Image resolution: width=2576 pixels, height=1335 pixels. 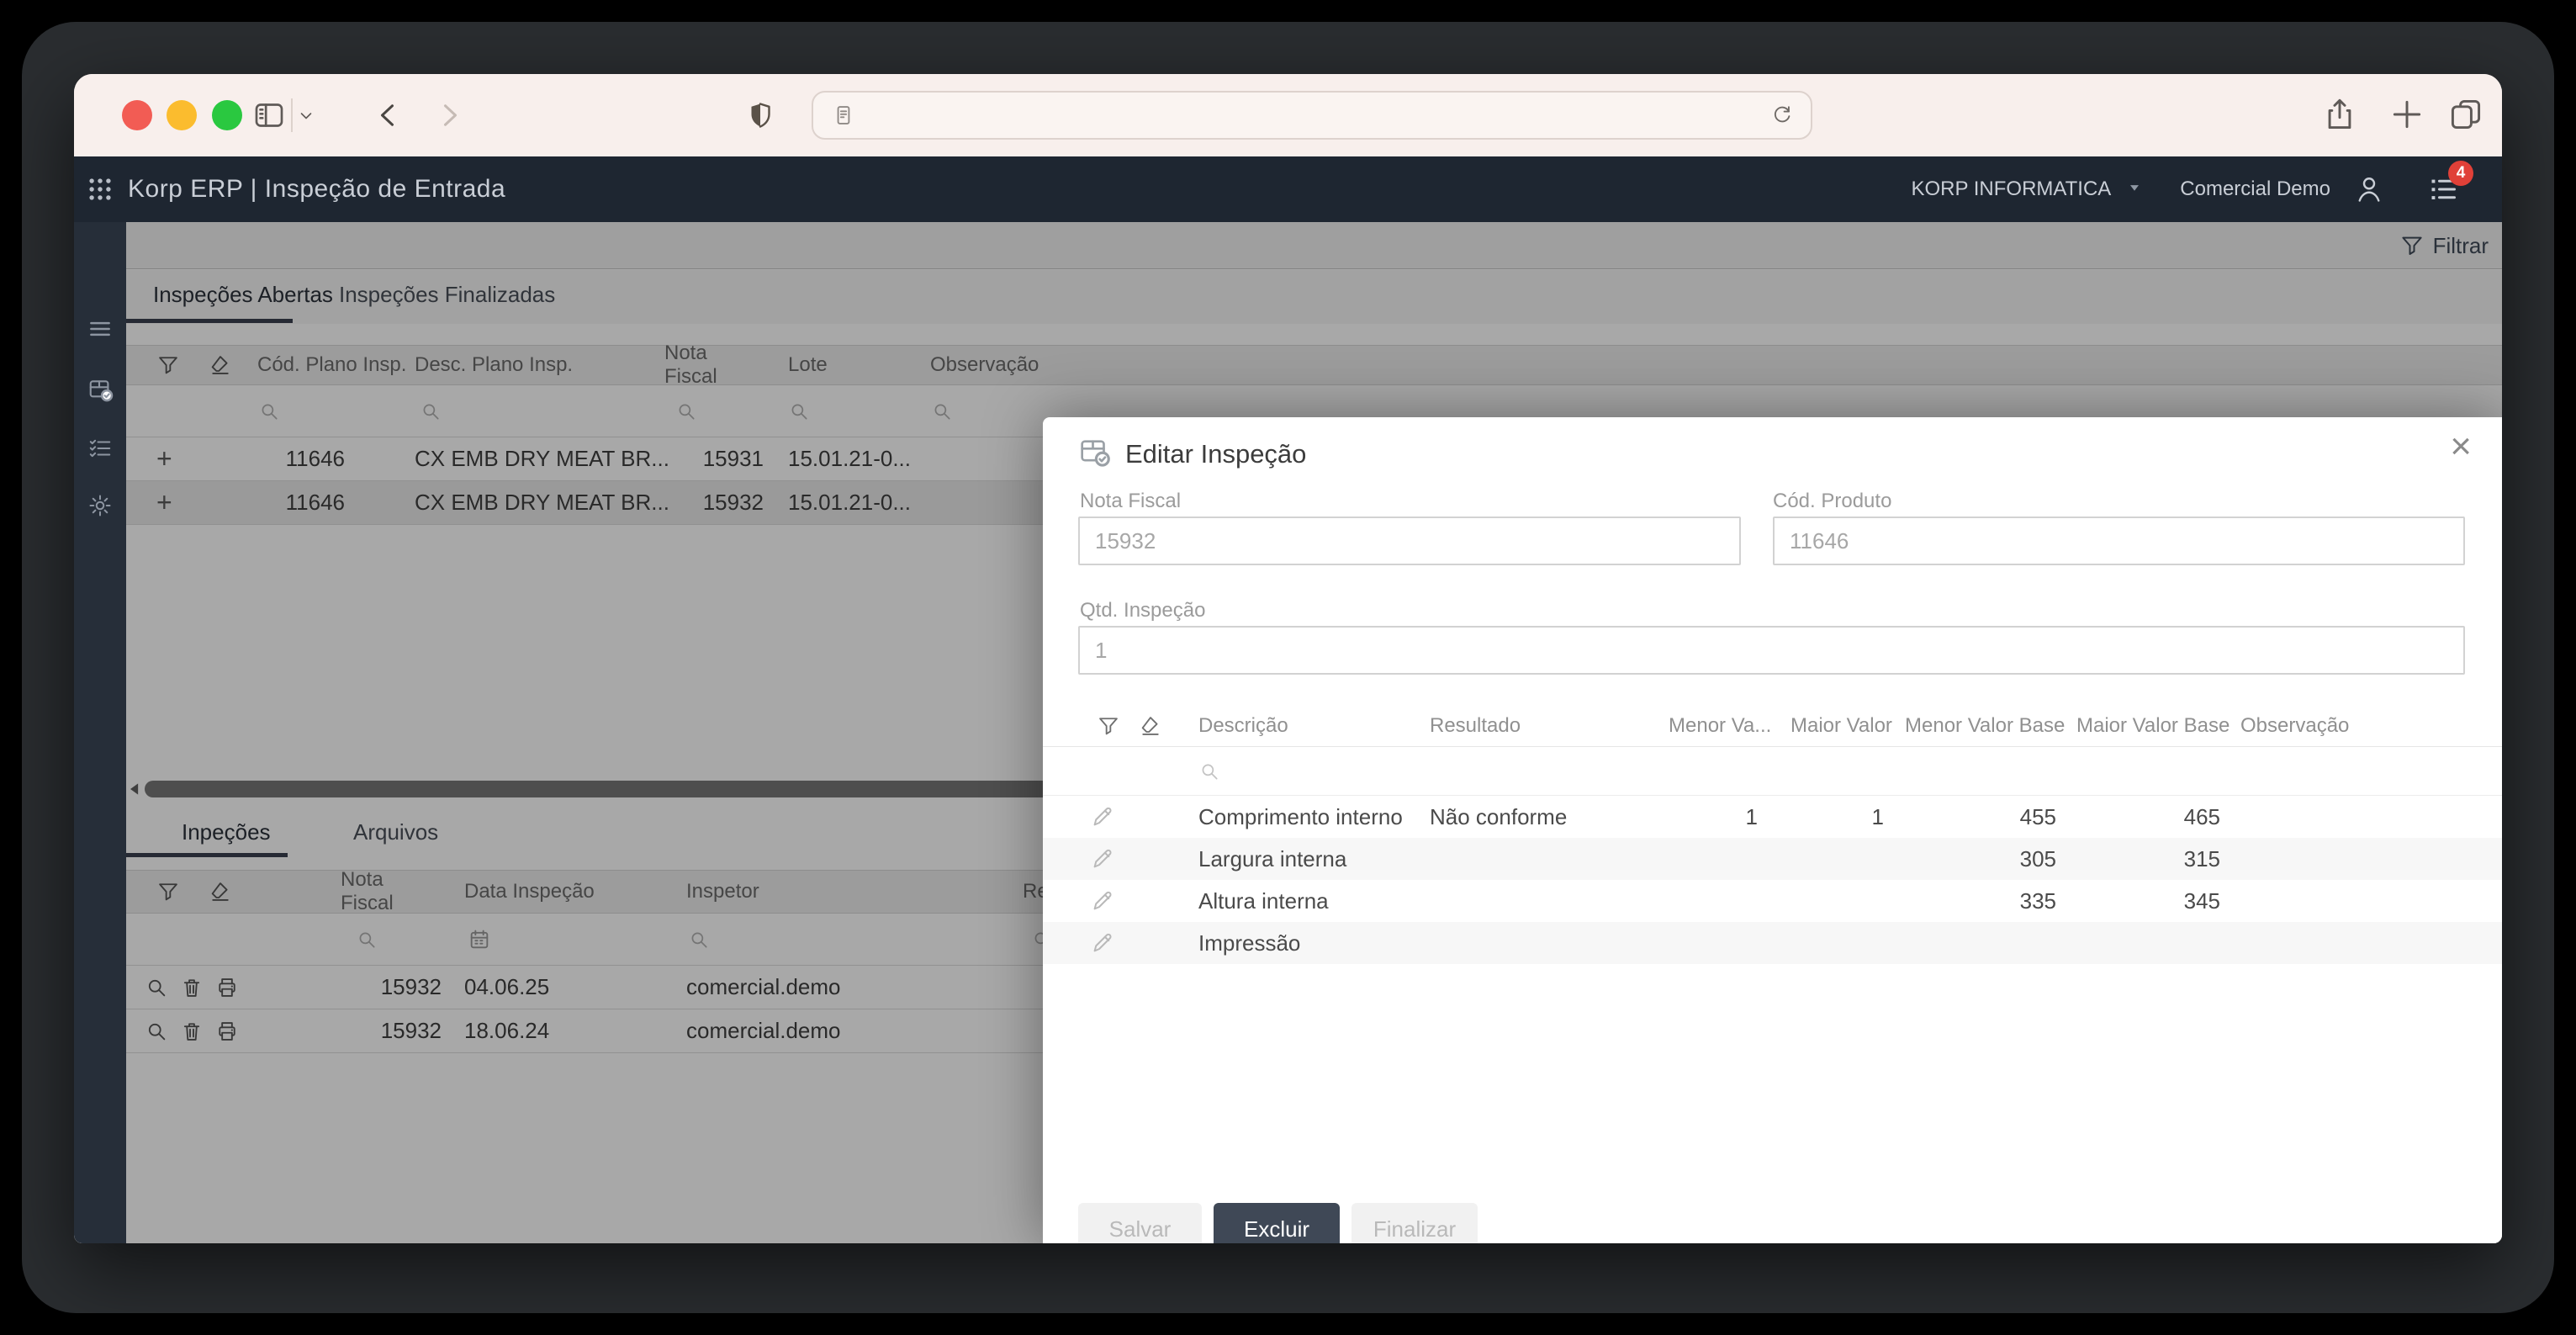 What do you see at coordinates (182, 115) in the screenshot?
I see `minimize-window-button` at bounding box center [182, 115].